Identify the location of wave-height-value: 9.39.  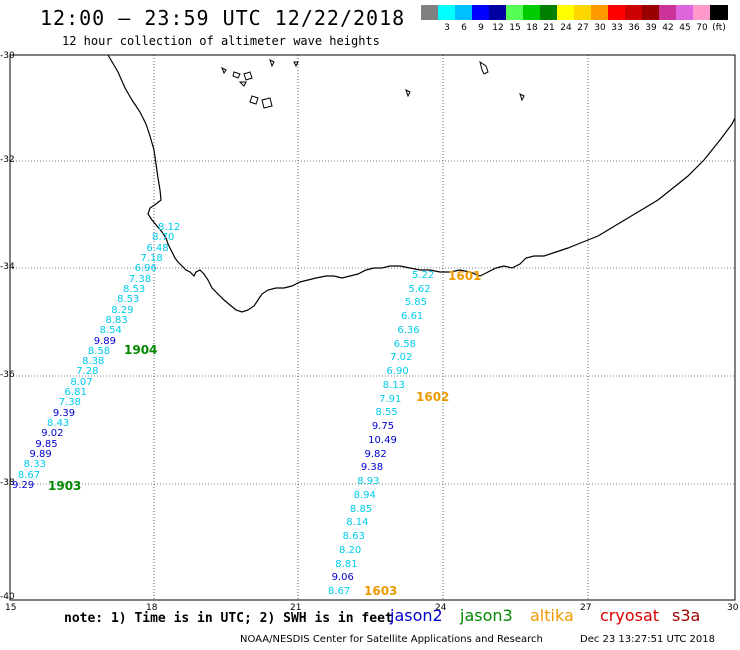
(64, 413).